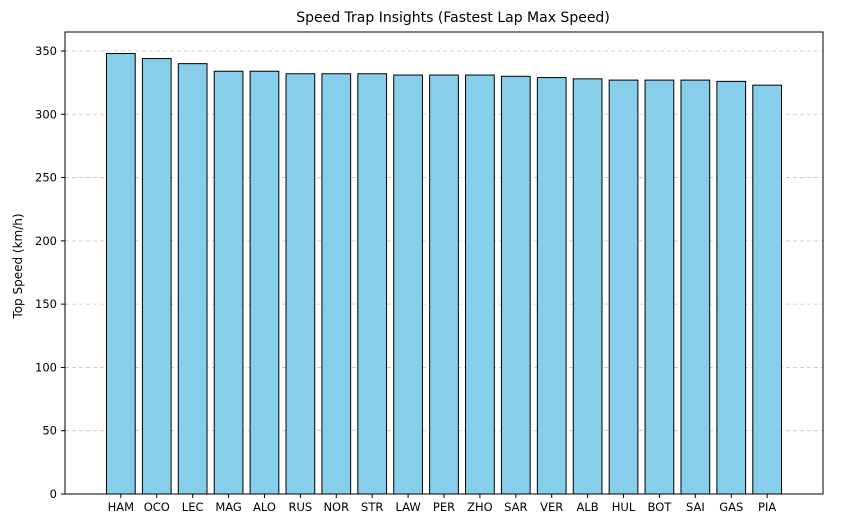  Describe the element at coordinates (624, 507) in the screenshot. I see `x-tick-label: HUL` at that location.